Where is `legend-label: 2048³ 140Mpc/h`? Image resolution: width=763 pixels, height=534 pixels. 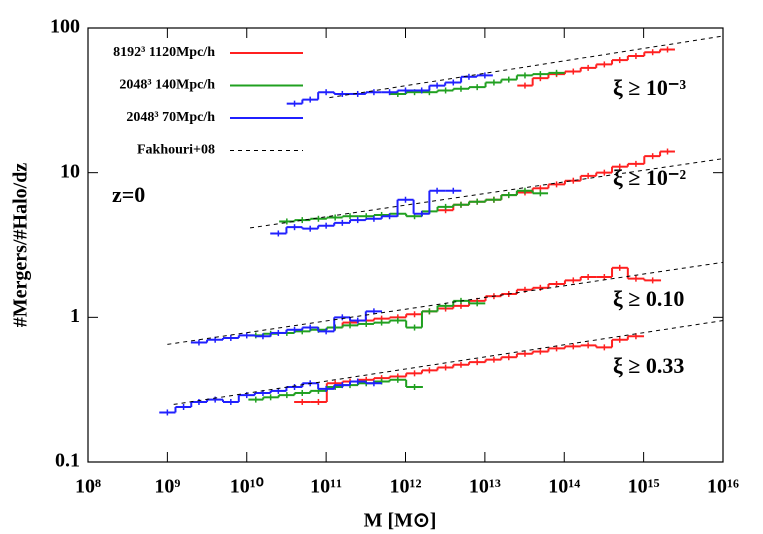
legend-label: 2048³ 140Mpc/h is located at coordinates (167, 85).